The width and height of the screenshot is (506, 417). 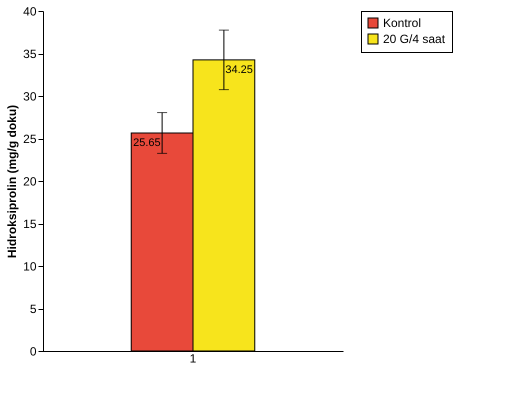 What do you see at coordinates (402, 23) in the screenshot?
I see `legend-label: Kontrol` at bounding box center [402, 23].